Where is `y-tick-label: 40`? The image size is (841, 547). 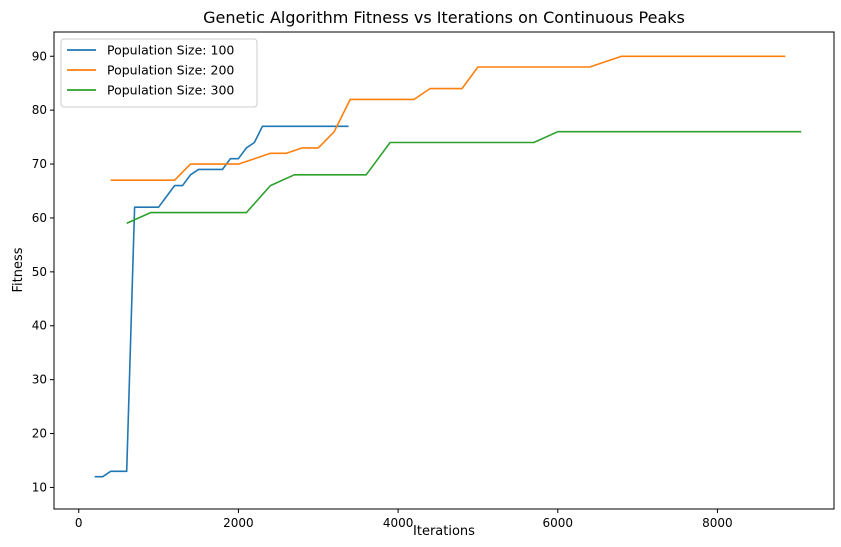
y-tick-label: 40 is located at coordinates (39, 326).